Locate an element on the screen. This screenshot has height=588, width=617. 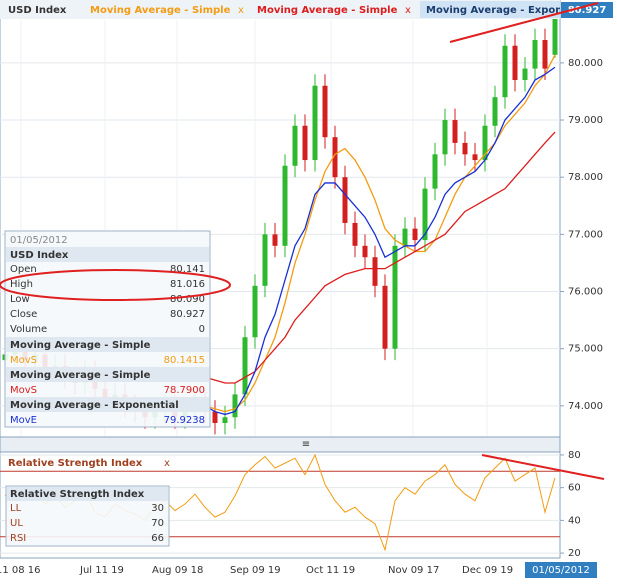
rsi-level-name: UL is located at coordinates (16, 523).